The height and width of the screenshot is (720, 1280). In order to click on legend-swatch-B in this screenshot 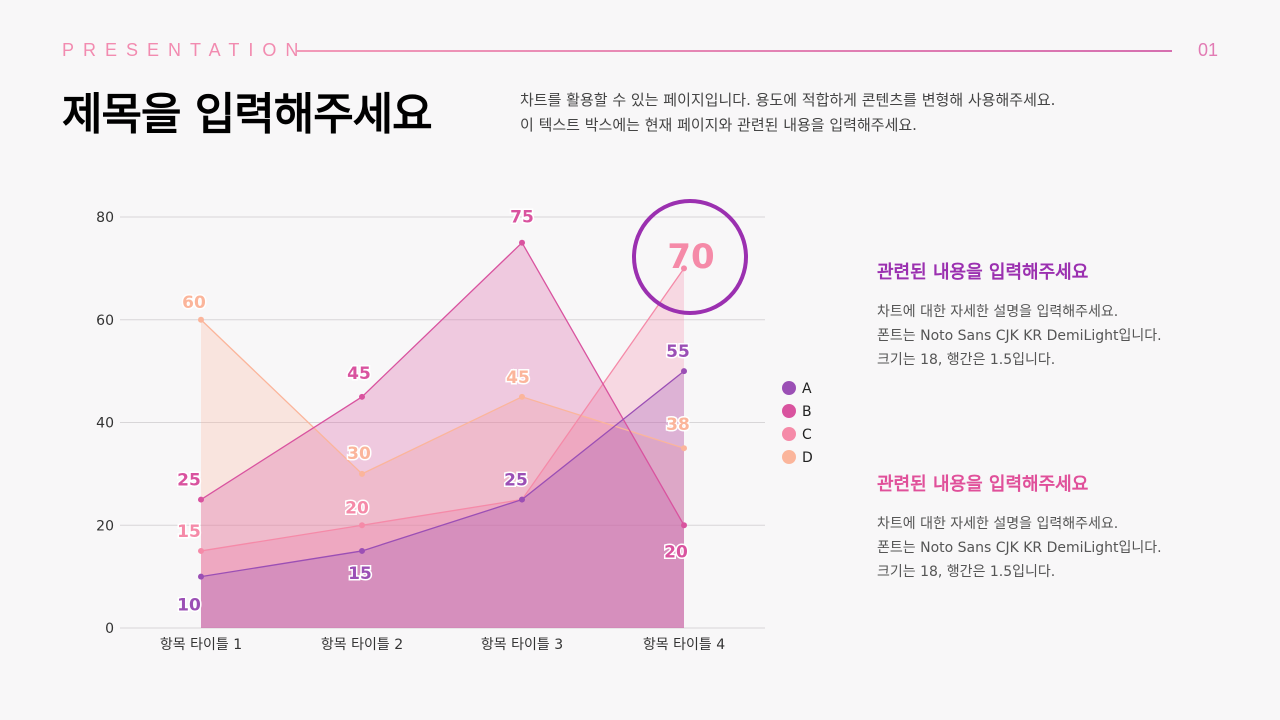, I will do `click(789, 411)`.